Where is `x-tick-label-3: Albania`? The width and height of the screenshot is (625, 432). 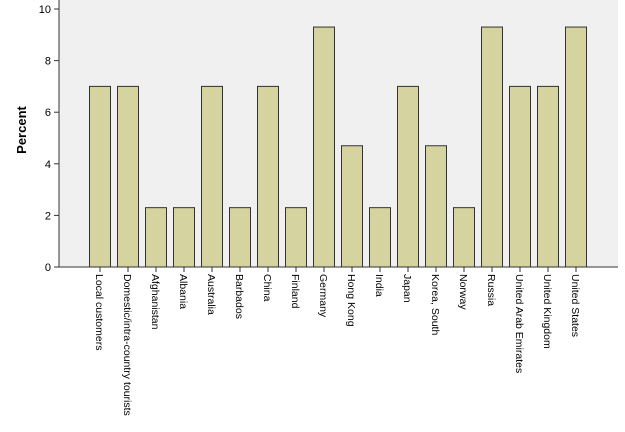
x-tick-label-3: Albania is located at coordinates (183, 291).